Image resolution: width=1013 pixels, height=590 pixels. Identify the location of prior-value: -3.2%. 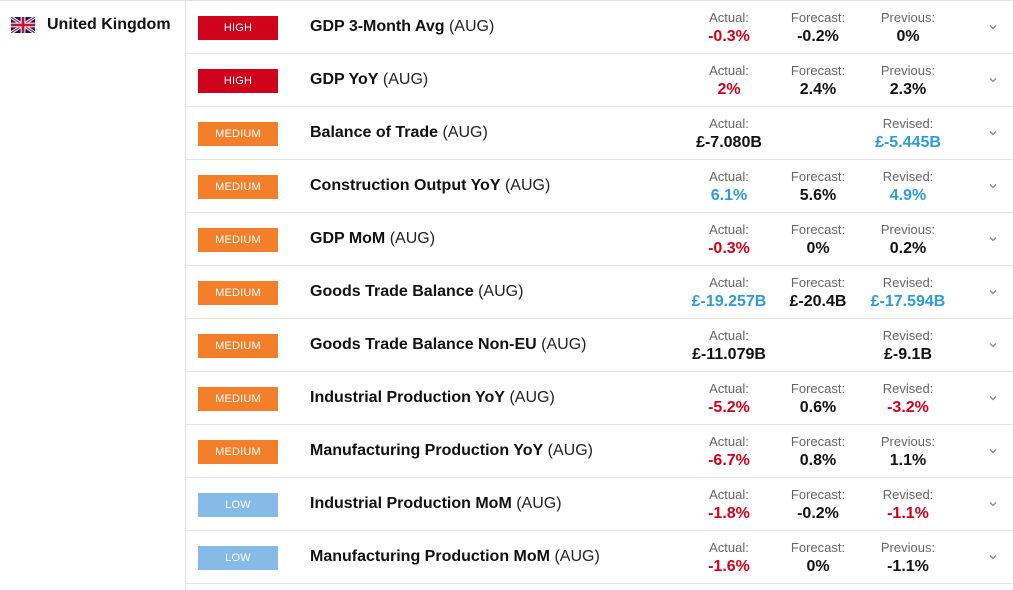
(908, 407).